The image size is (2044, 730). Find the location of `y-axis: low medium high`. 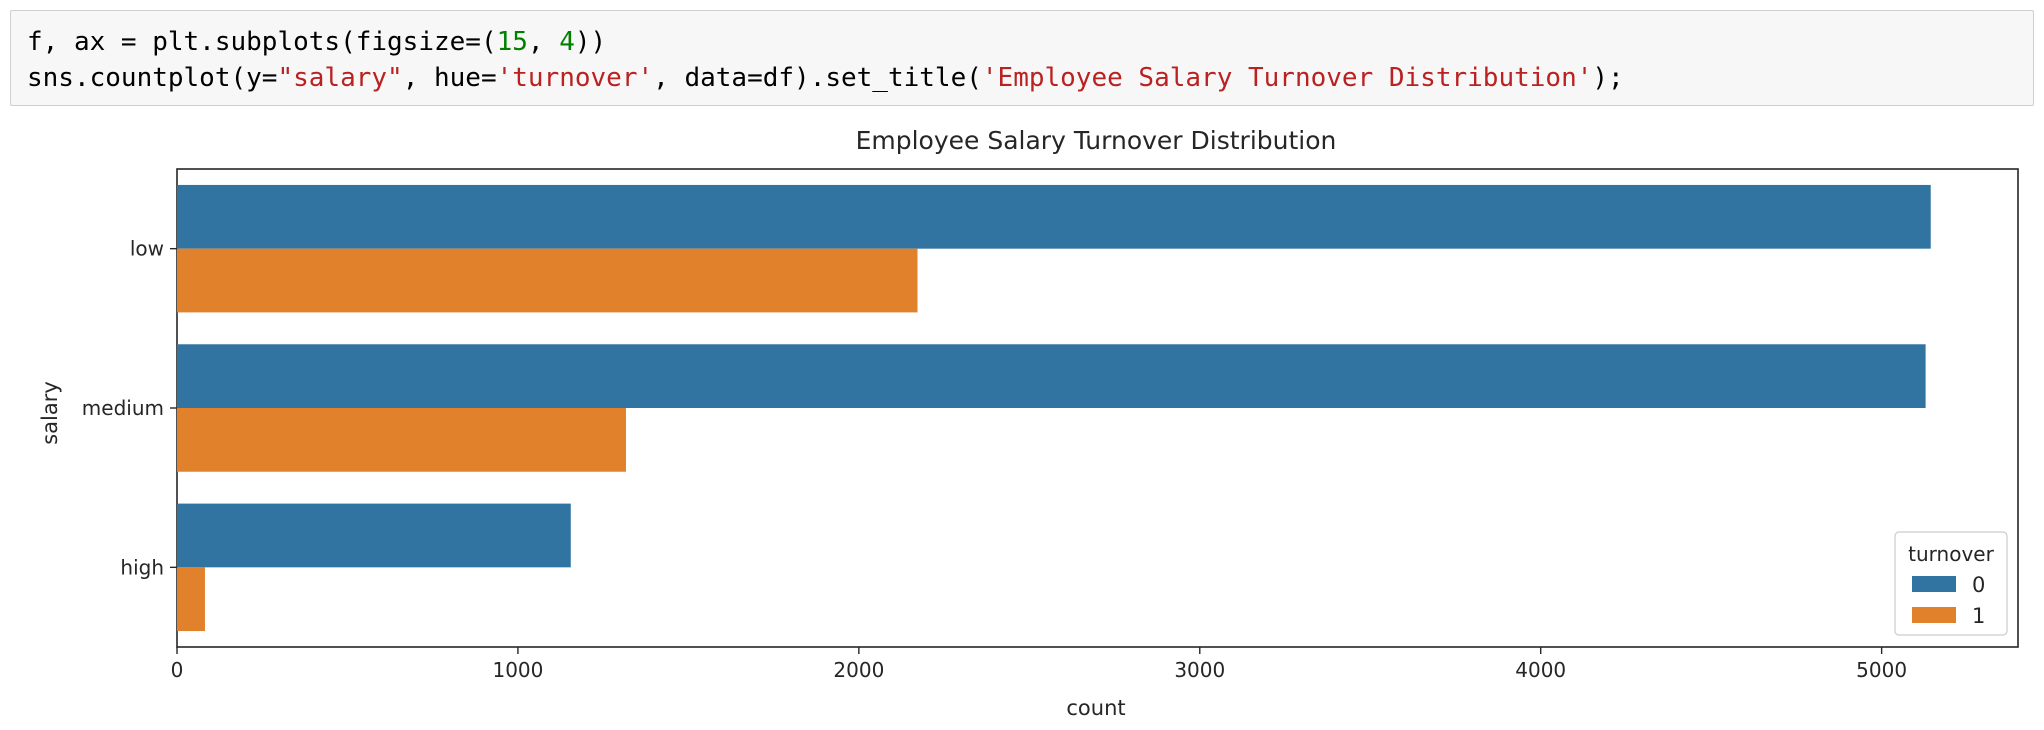

y-axis: low medium high is located at coordinates (129, 408).